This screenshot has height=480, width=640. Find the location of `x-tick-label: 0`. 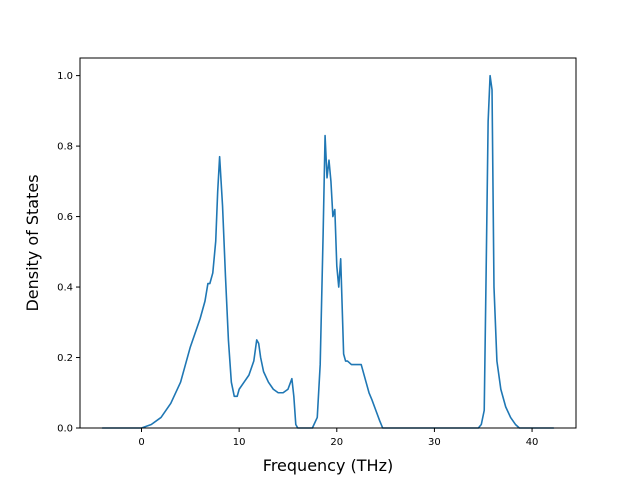

x-tick-label: 0 is located at coordinates (141, 442).